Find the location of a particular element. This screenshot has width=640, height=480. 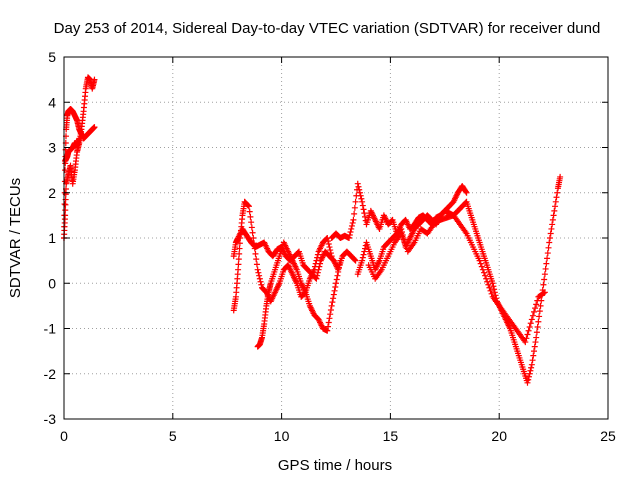

y-tick-label: 0 is located at coordinates (52, 283).